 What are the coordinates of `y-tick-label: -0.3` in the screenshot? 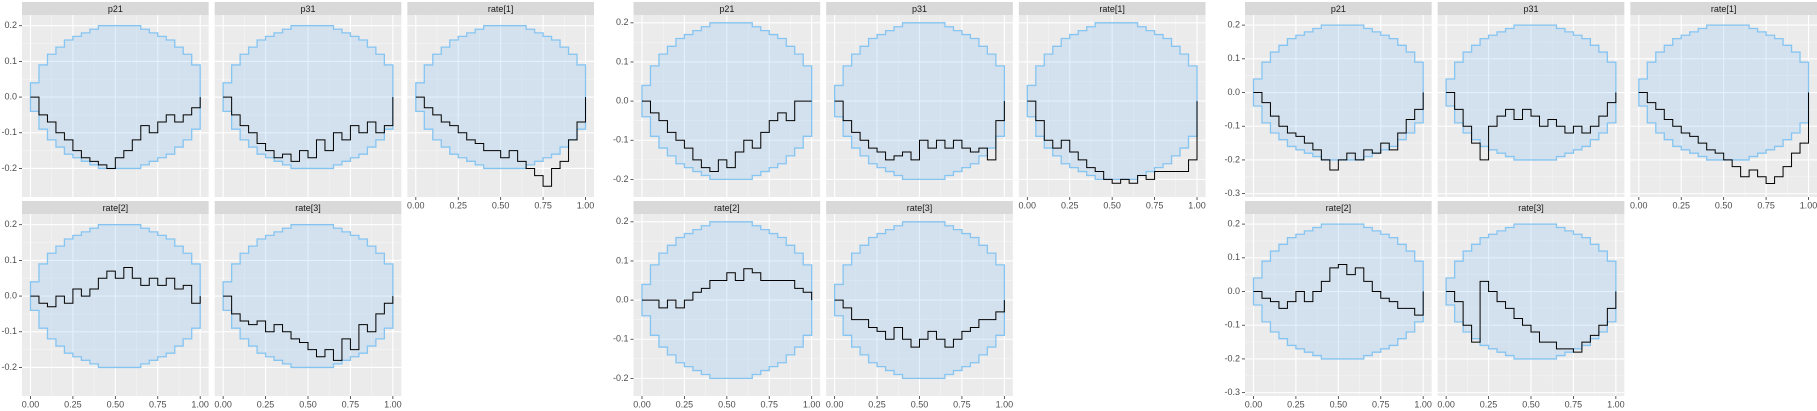 It's located at (1232, 392).